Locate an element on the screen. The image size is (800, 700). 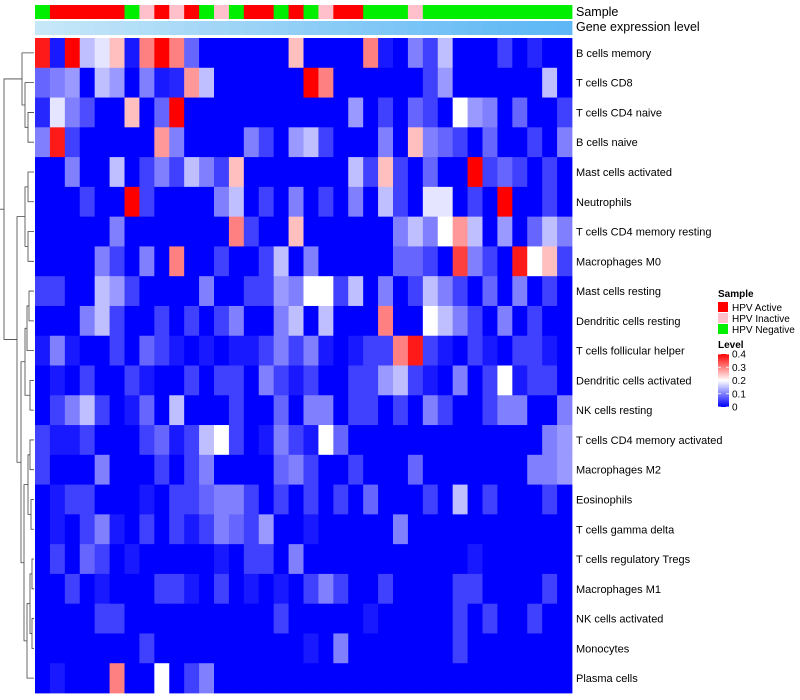
row-label: Dendritic cells activated is located at coordinates (634, 381).